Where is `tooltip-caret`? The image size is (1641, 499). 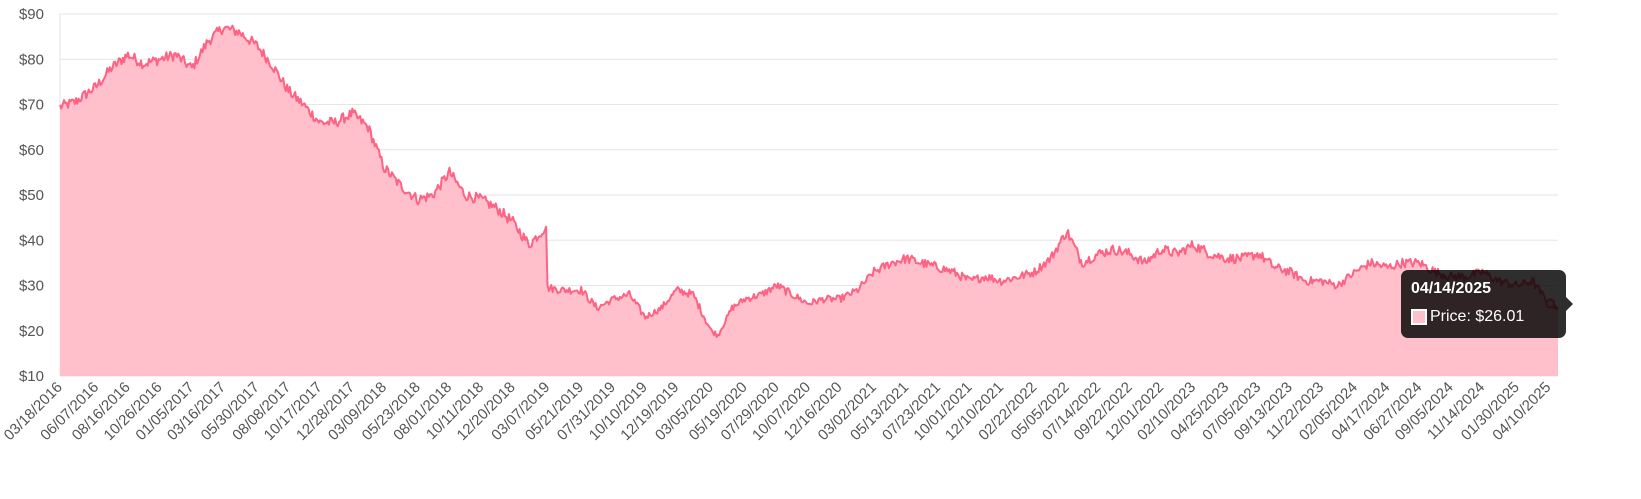
tooltip-caret is located at coordinates (1569, 304).